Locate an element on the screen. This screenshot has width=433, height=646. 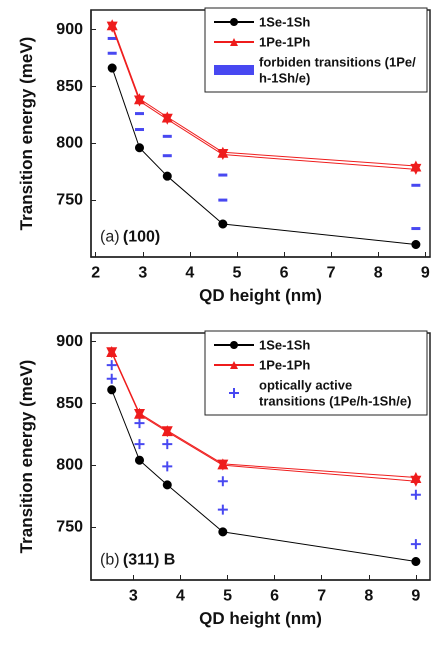
legend-label: optically active transitions (1Pe/h-1Sh/e) is located at coordinates (335, 393).